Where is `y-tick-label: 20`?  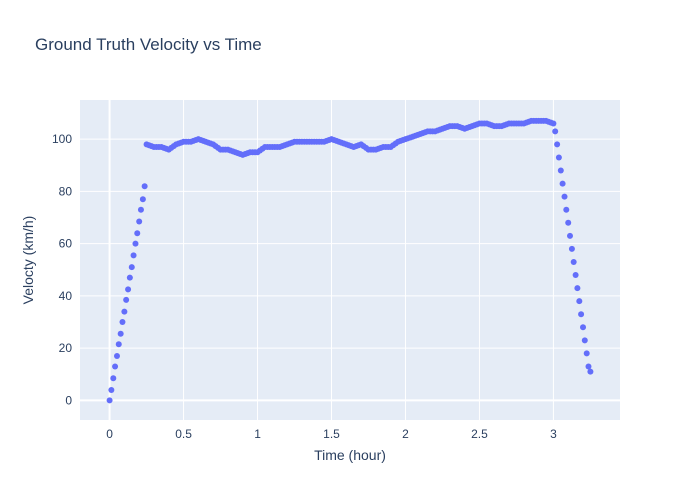
y-tick-label: 20 is located at coordinates (66, 348).